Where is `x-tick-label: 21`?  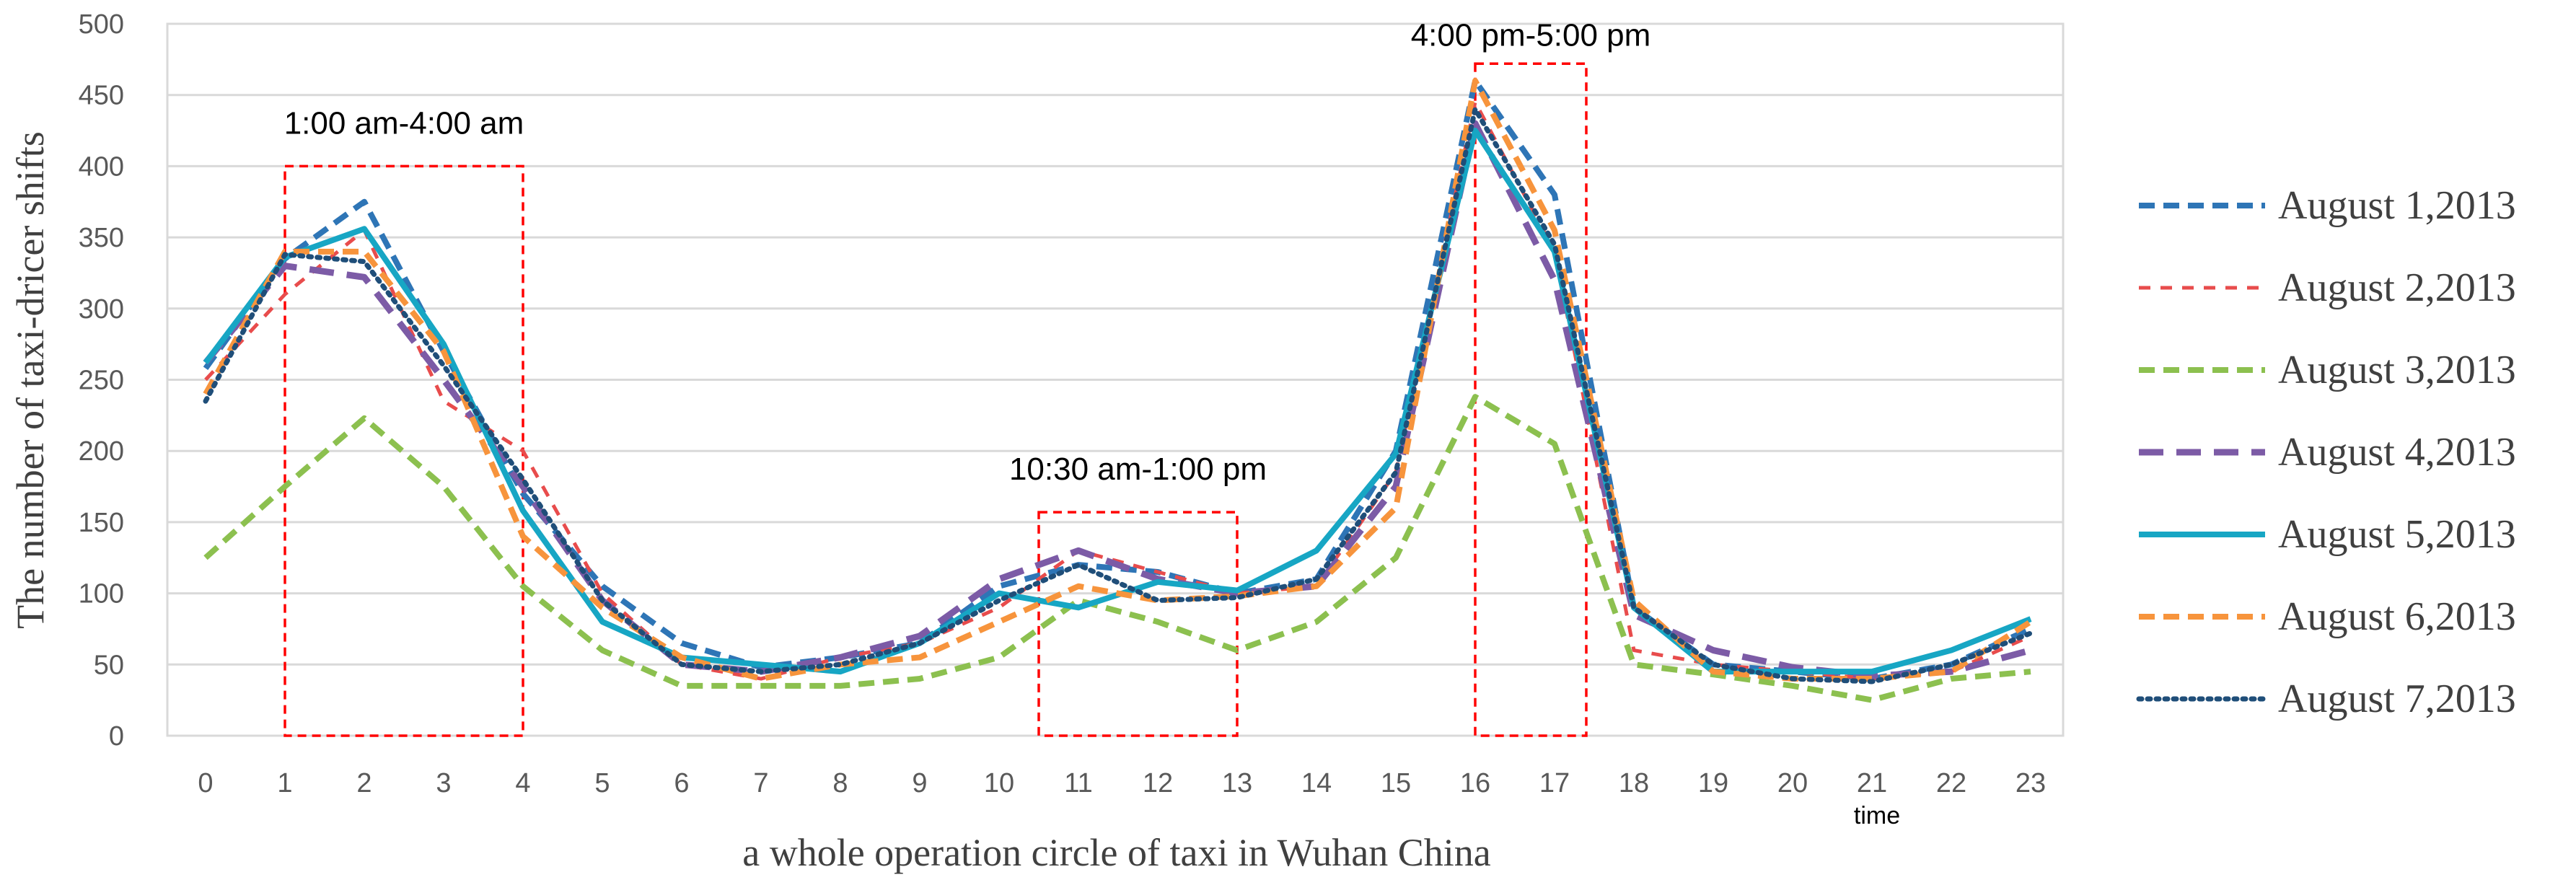
x-tick-label: 21 is located at coordinates (1872, 783).